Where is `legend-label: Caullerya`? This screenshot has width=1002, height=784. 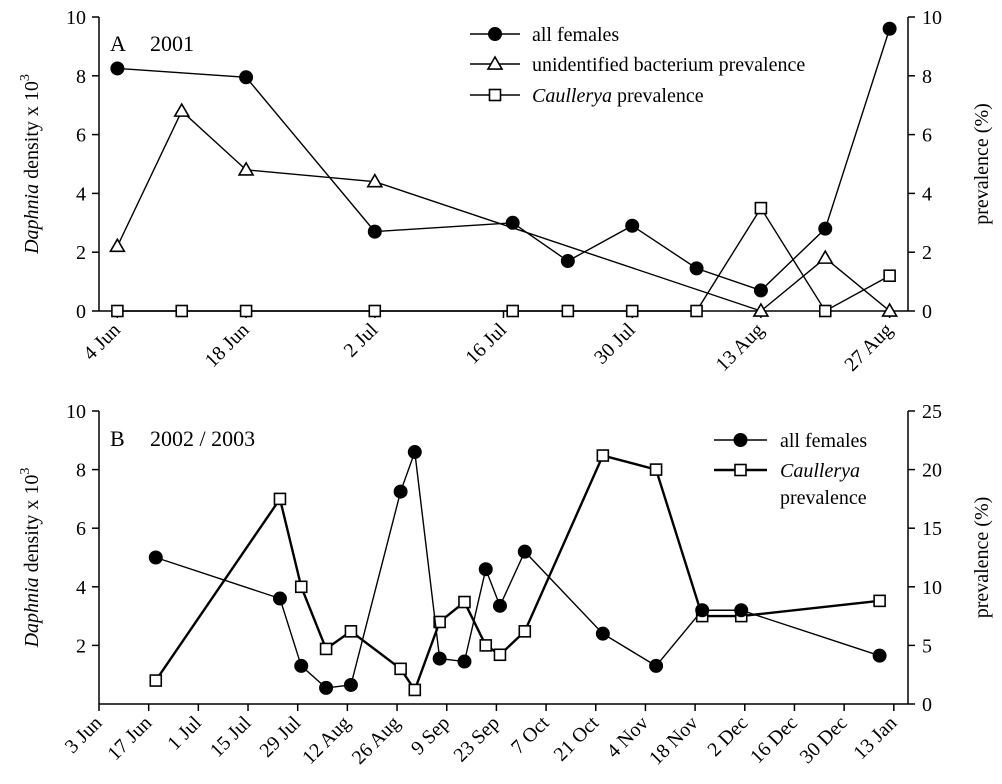 legend-label: Caullerya is located at coordinates (820, 471).